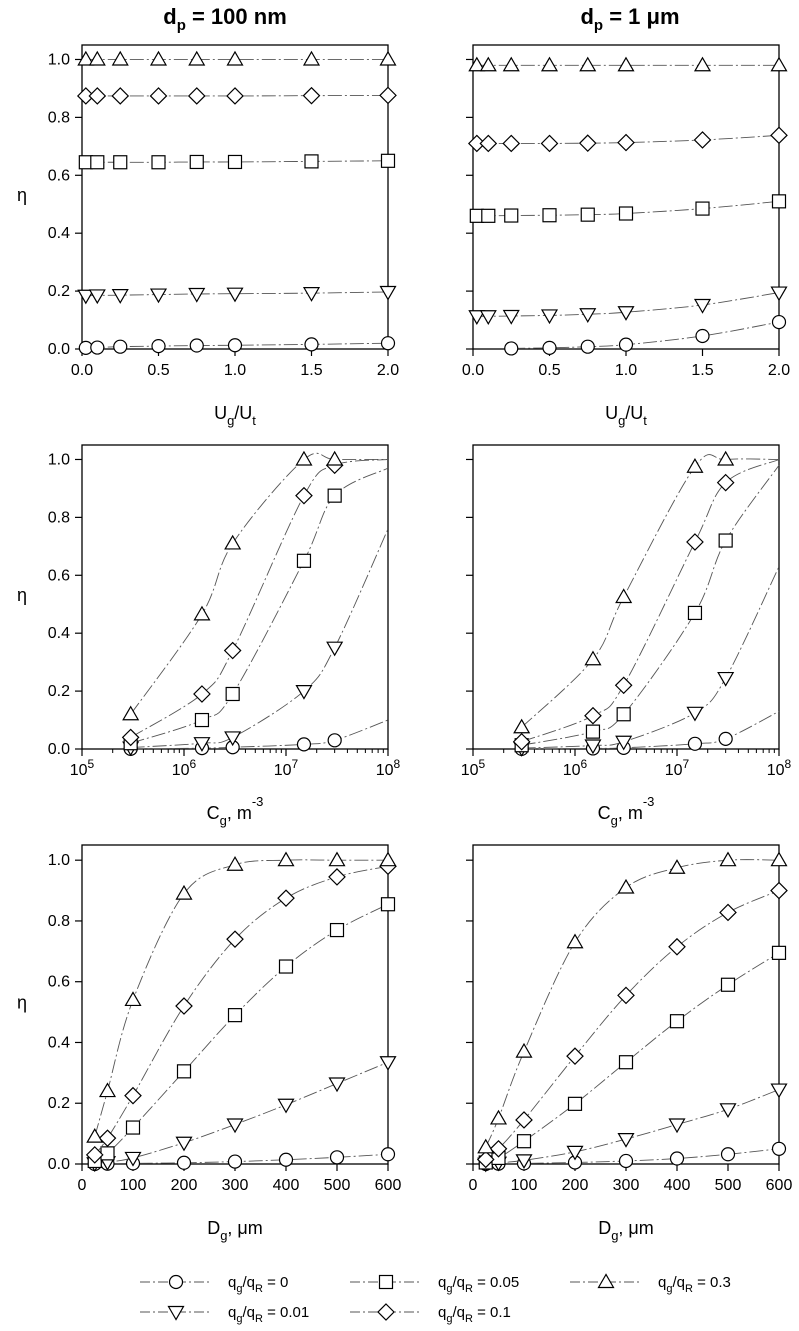  What do you see at coordinates (337, 1185) in the screenshot?
I see `x-tick-label: 500` at bounding box center [337, 1185].